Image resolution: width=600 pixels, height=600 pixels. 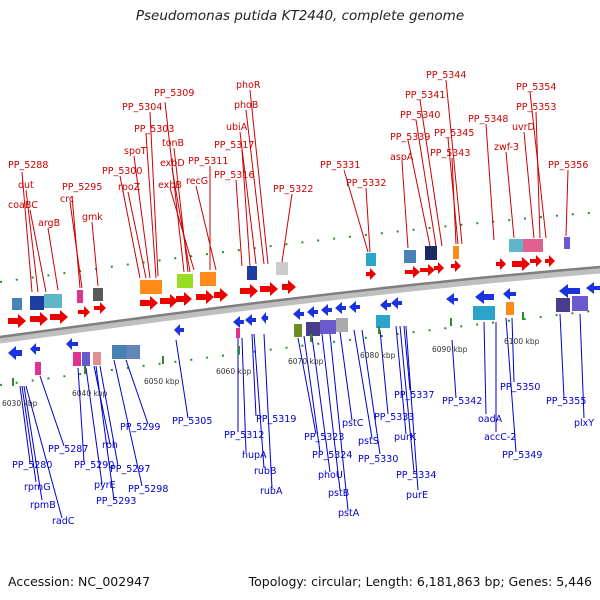 I want to click on gene-label: uvrD, so click(x=523, y=127).